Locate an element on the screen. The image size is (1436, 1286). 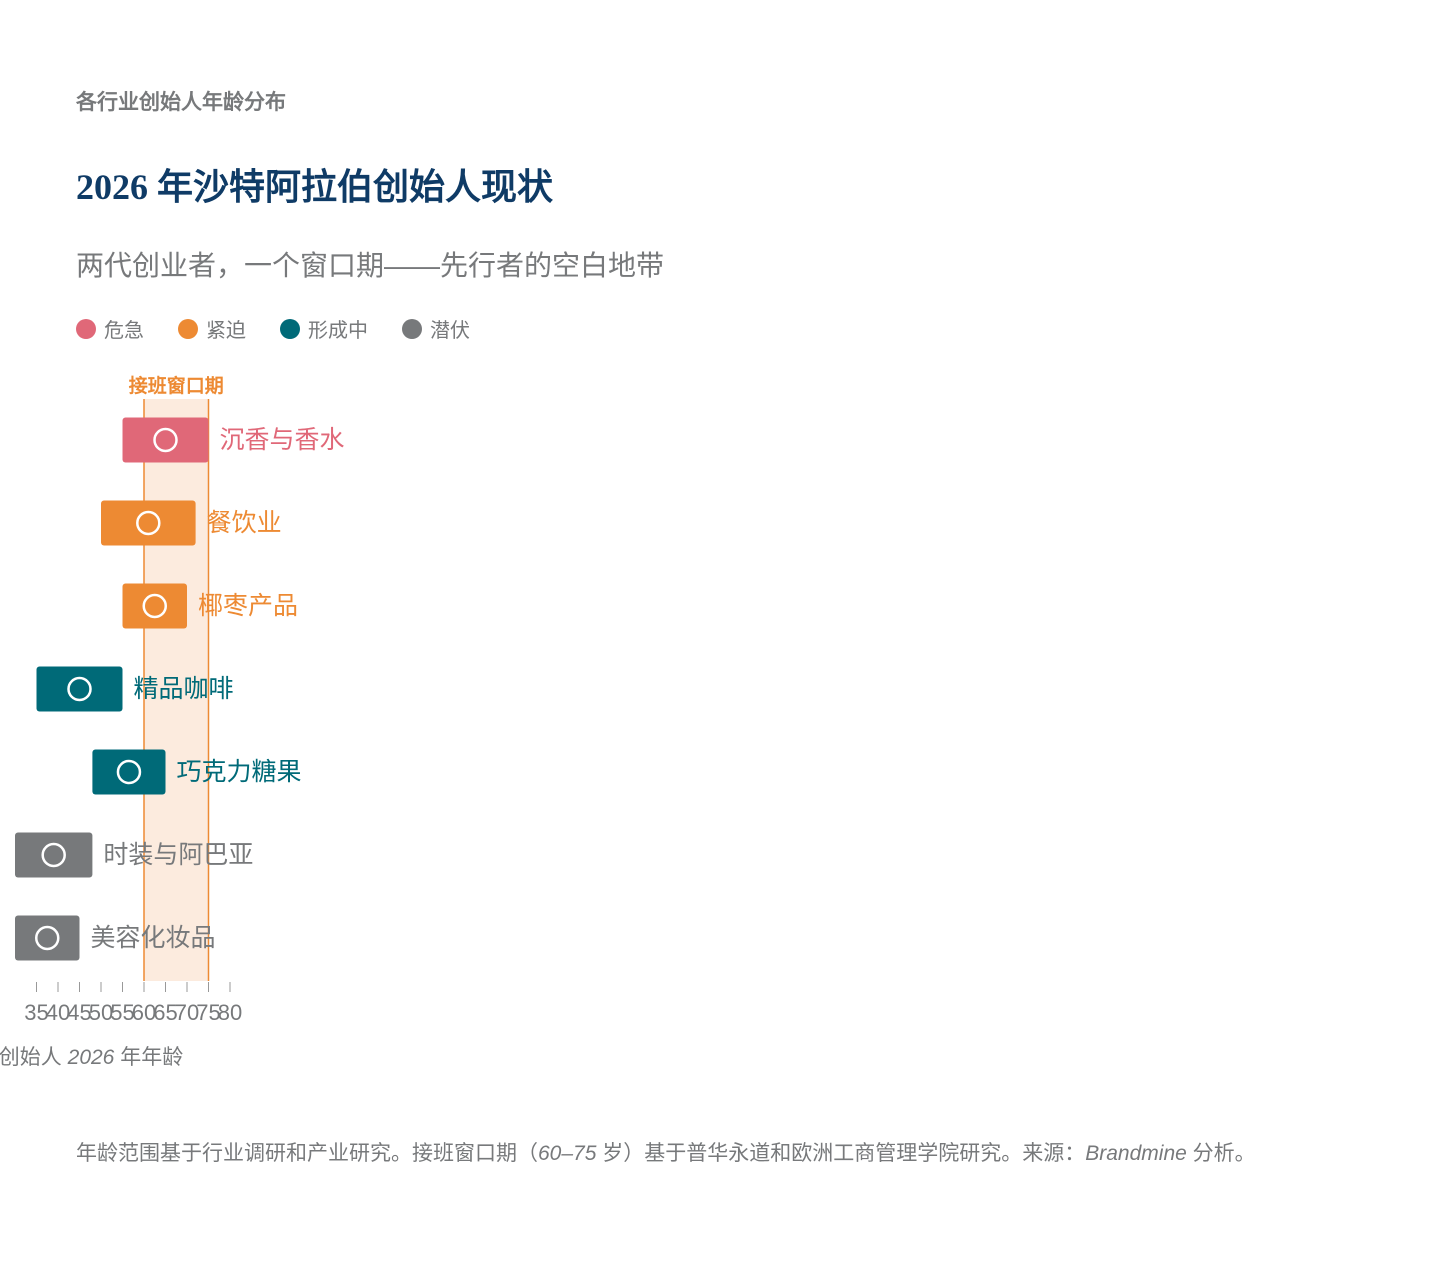
x-axis-label-part: 年年龄 is located at coordinates (148, 1057).